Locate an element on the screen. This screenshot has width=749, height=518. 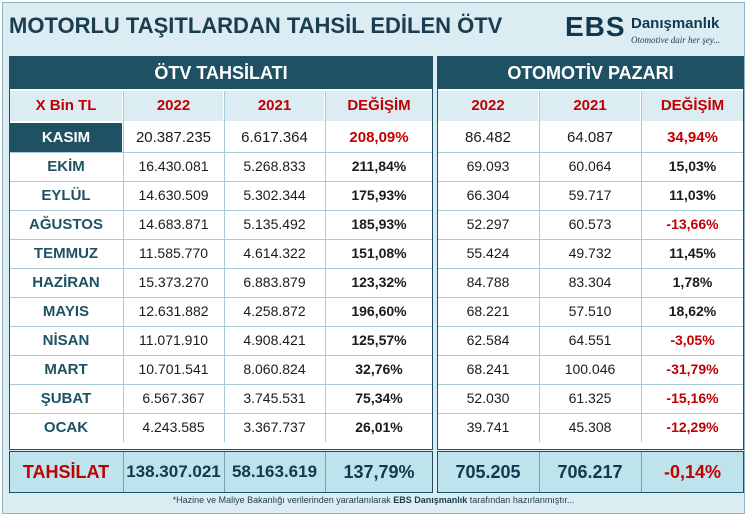
otv-2021-value: 5.268.833 is located at coordinates (274, 166).